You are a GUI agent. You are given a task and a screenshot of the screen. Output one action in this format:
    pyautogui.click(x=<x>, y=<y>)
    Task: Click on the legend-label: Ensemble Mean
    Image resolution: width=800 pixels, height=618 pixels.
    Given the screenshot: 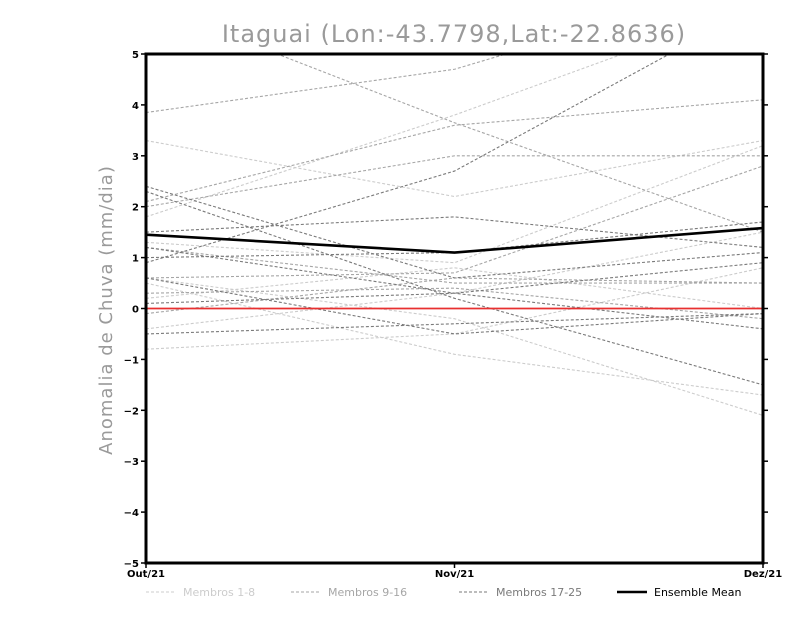 What is the action you would take?
    pyautogui.click(x=697, y=592)
    